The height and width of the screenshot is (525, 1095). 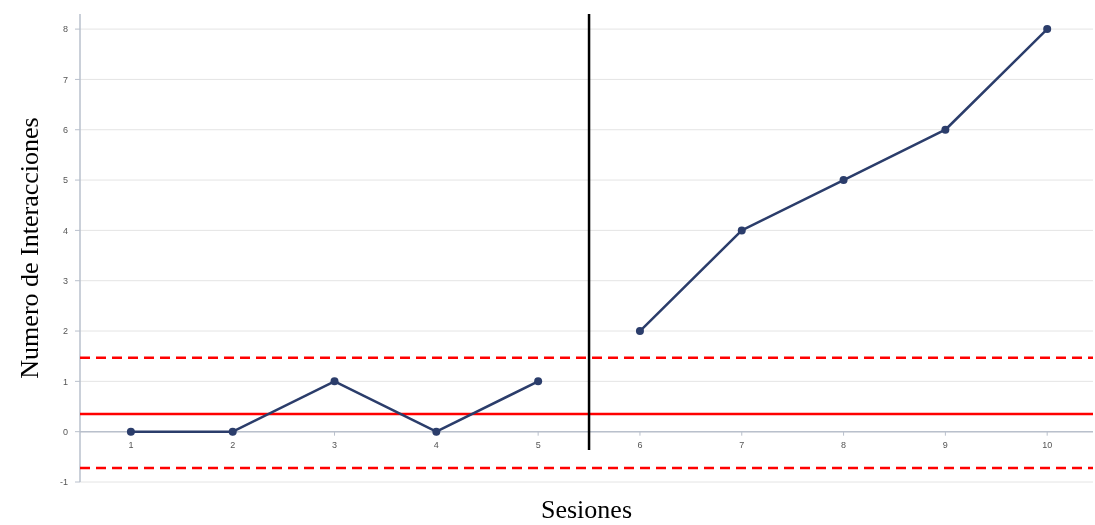 What do you see at coordinates (233, 444) in the screenshot?
I see `x-tick-label: 2` at bounding box center [233, 444].